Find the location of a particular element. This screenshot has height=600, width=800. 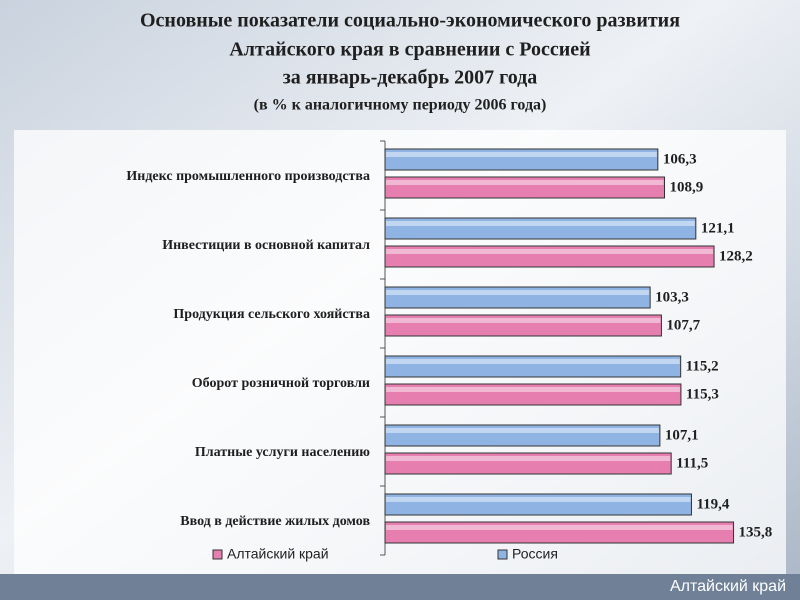

category-label: Платные услуги населению is located at coordinates (282, 452).